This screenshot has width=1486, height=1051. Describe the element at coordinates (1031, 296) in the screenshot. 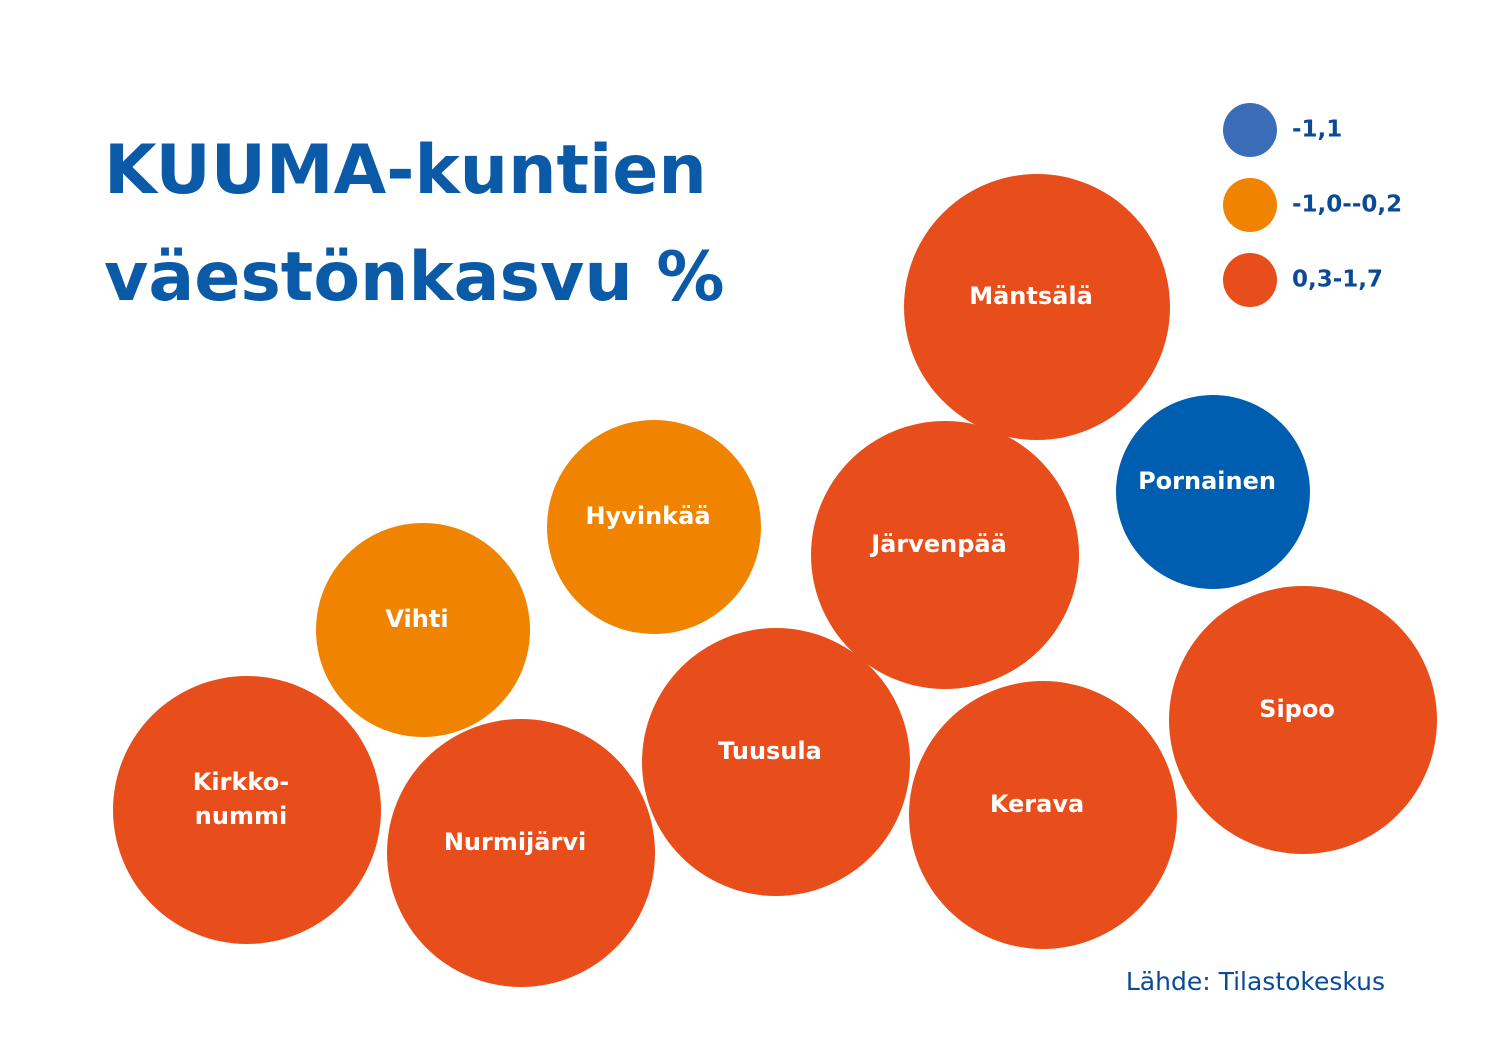

I see `bubble-label: Mäntsälä` at that location.